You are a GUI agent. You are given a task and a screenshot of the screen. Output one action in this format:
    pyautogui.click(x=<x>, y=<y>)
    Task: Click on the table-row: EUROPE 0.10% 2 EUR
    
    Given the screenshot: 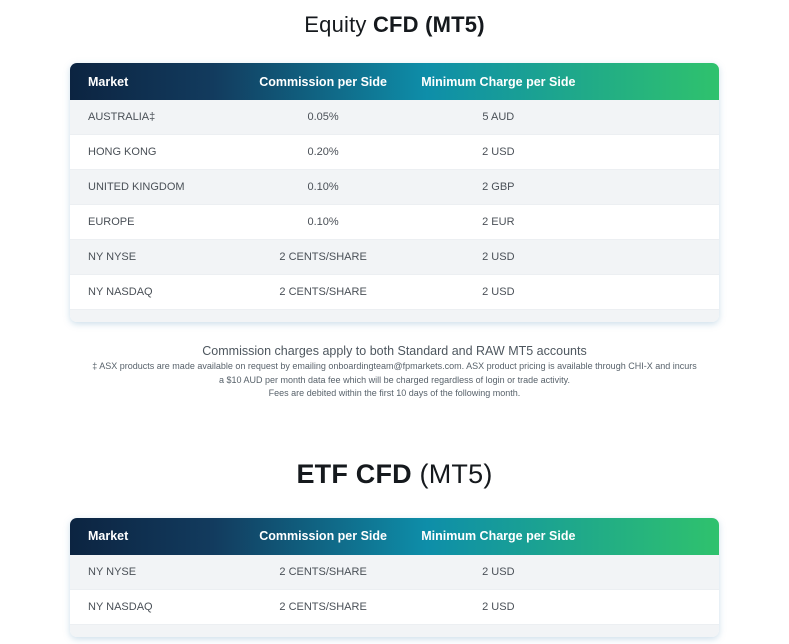 What is the action you would take?
    pyautogui.click(x=394, y=222)
    